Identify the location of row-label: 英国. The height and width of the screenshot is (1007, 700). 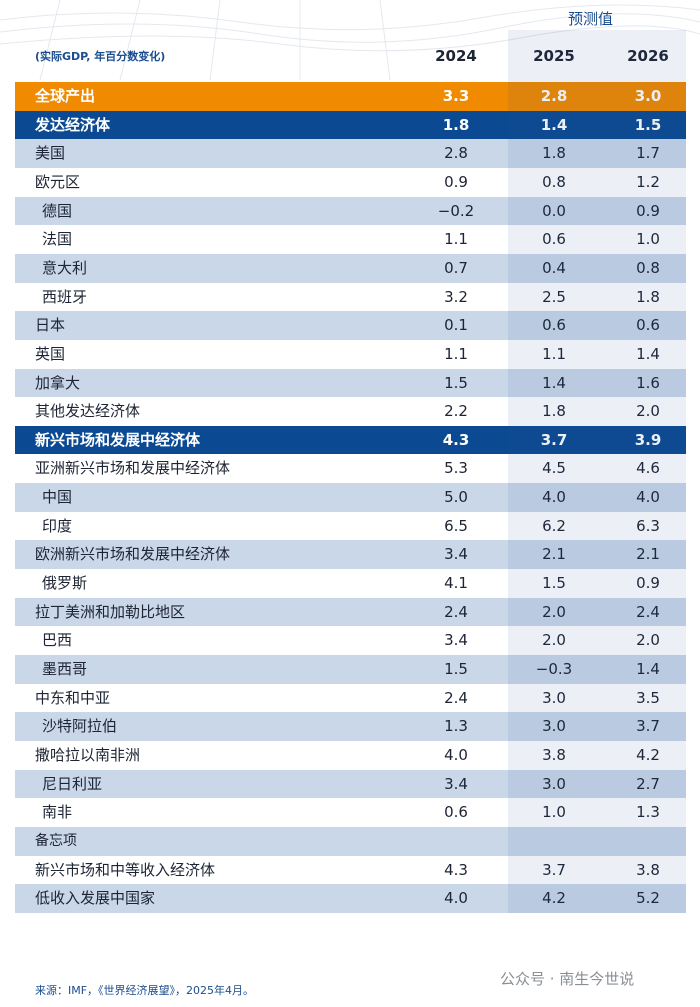
(50, 353).